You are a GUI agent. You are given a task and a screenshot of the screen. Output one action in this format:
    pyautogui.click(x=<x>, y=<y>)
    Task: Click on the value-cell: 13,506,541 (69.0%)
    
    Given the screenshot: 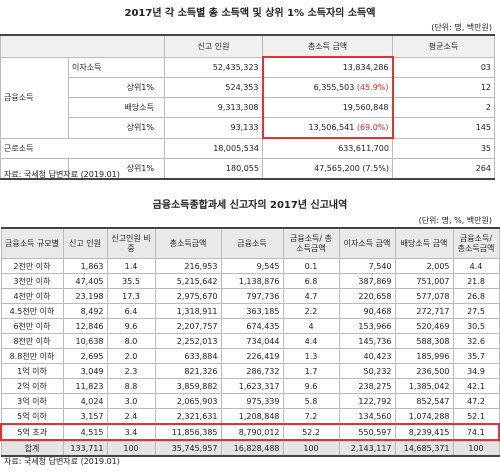 What is the action you would take?
    pyautogui.click(x=327, y=128)
    